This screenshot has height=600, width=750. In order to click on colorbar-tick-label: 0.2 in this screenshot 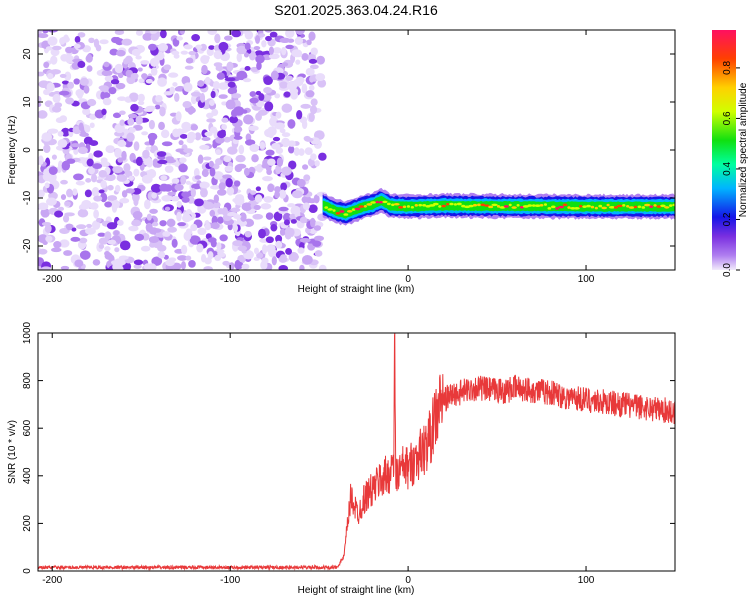, I will do `click(727, 219)`.